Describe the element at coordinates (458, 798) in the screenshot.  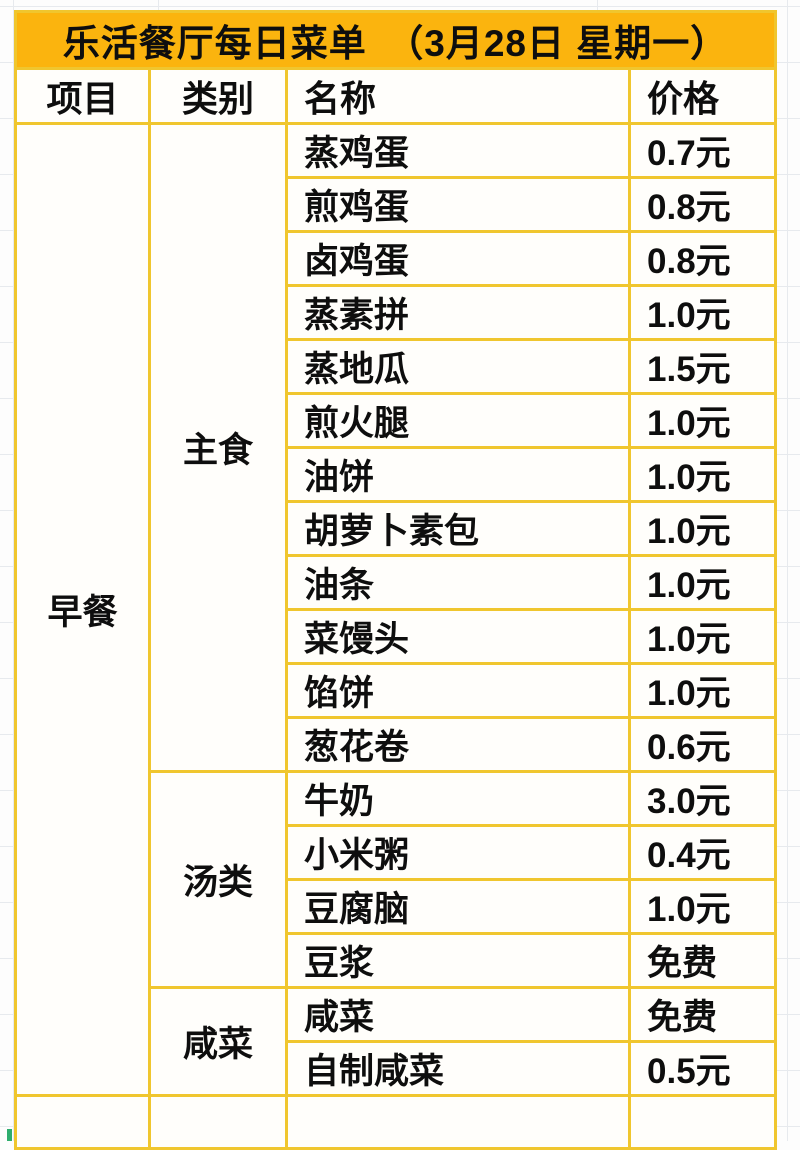
I see `dish-name-cell: 牛奶` at that location.